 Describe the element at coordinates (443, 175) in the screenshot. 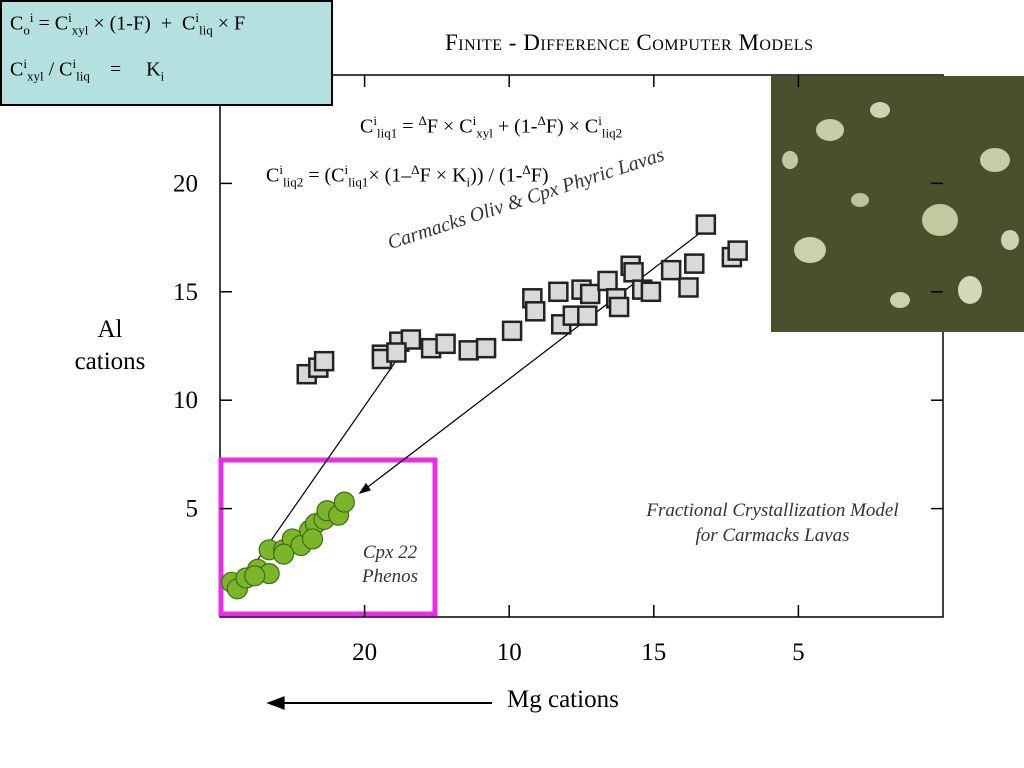

I see `equation-part: F × K` at that location.